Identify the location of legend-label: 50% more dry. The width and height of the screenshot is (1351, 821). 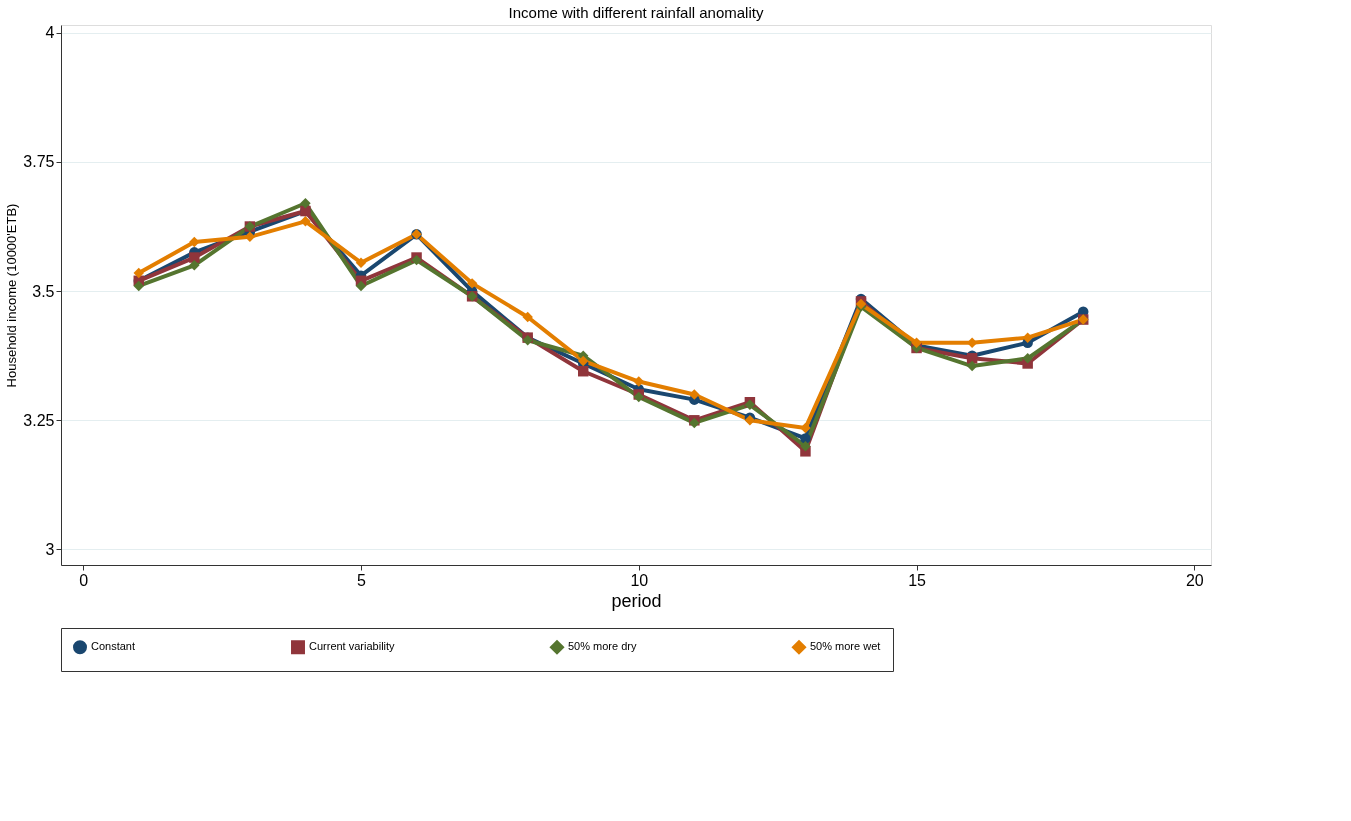
(602, 646).